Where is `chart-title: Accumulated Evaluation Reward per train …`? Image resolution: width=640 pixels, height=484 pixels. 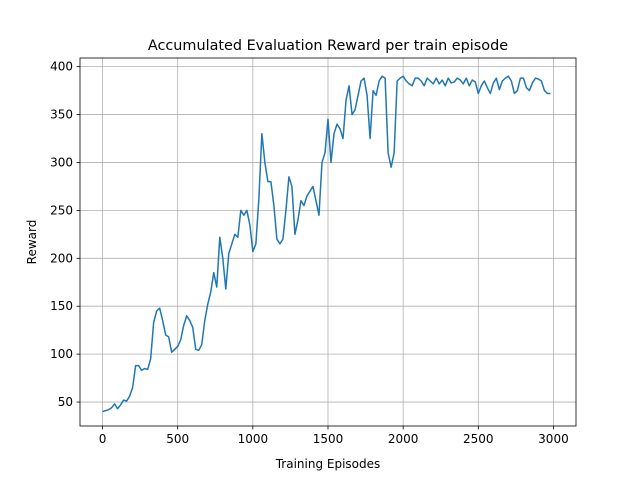 chart-title: Accumulated Evaluation Reward per train … is located at coordinates (328, 46).